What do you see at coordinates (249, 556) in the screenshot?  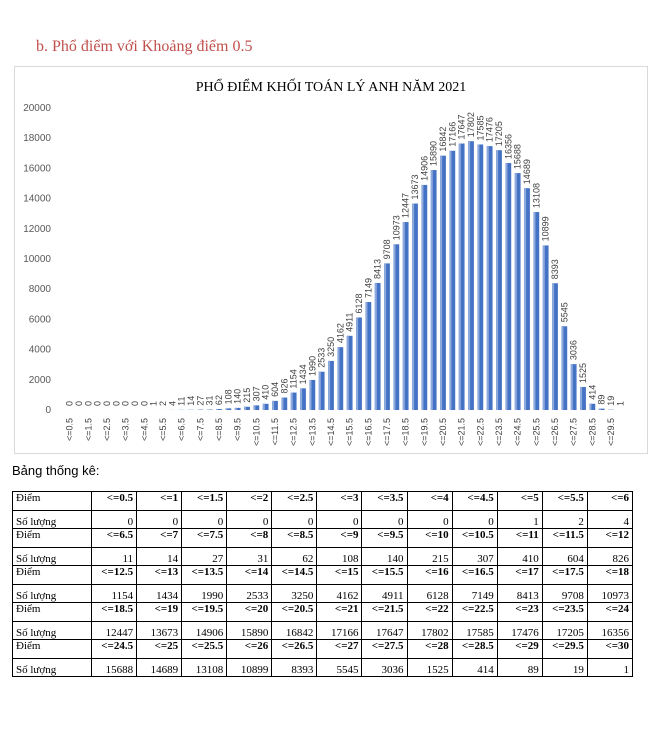 I see `count-cell: 31` at bounding box center [249, 556].